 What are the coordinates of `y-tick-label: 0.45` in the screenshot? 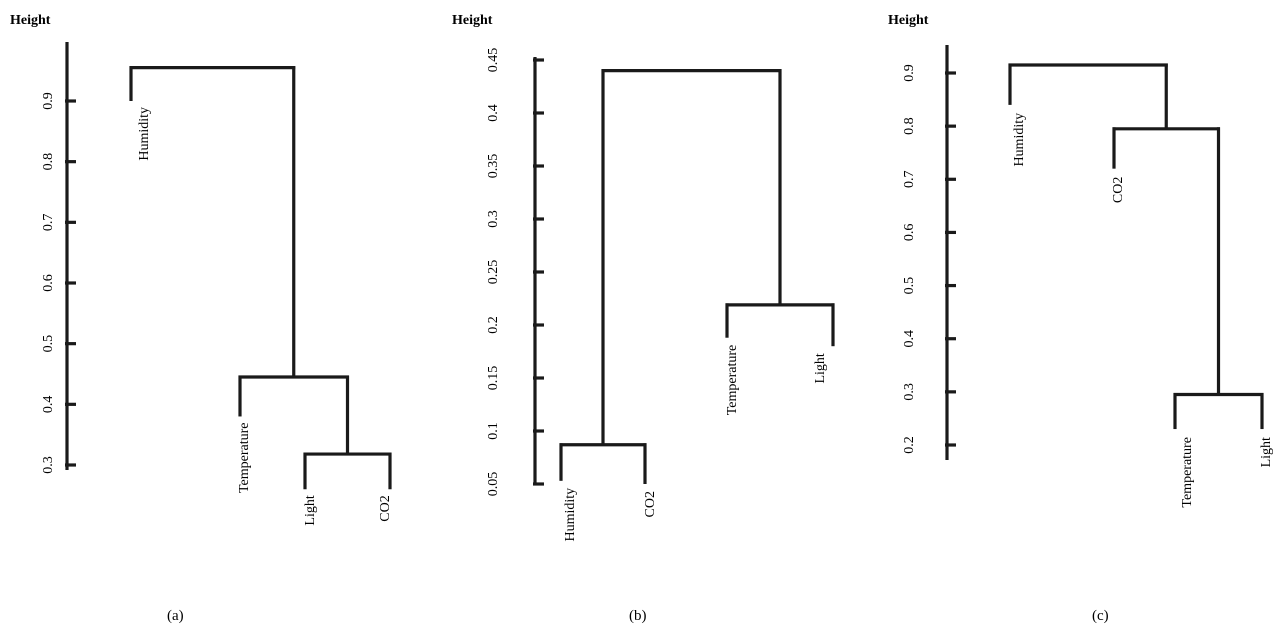 It's located at (493, 60).